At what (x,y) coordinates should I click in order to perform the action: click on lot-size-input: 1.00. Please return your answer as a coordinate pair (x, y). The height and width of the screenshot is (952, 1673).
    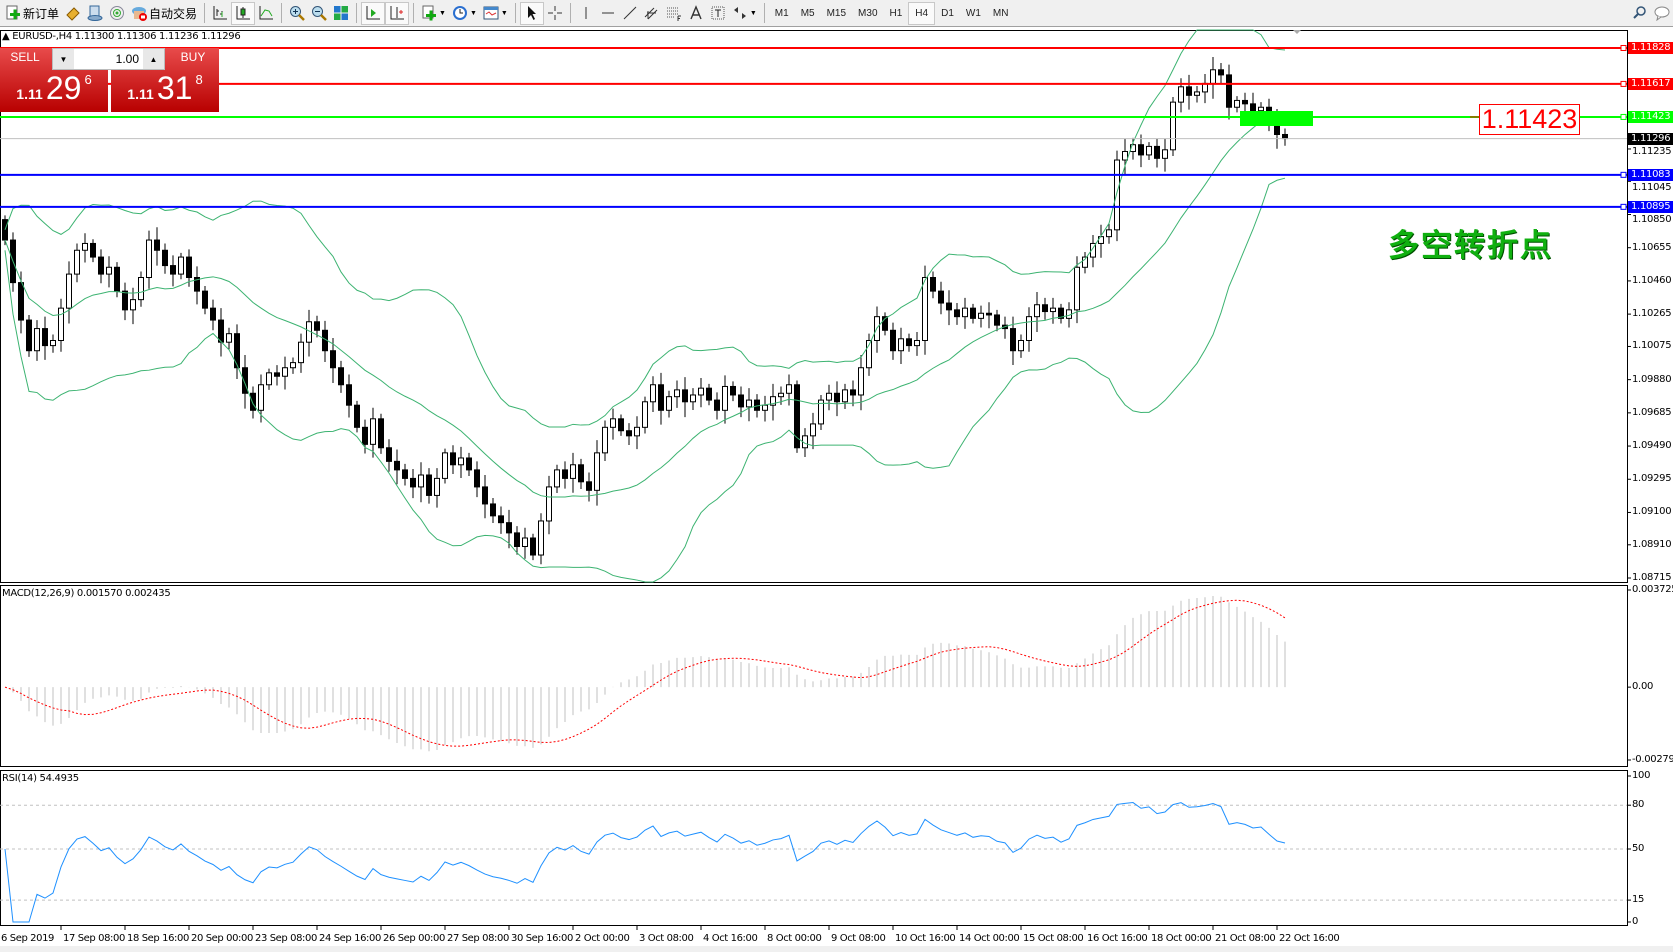
    Looking at the image, I should click on (108, 59).